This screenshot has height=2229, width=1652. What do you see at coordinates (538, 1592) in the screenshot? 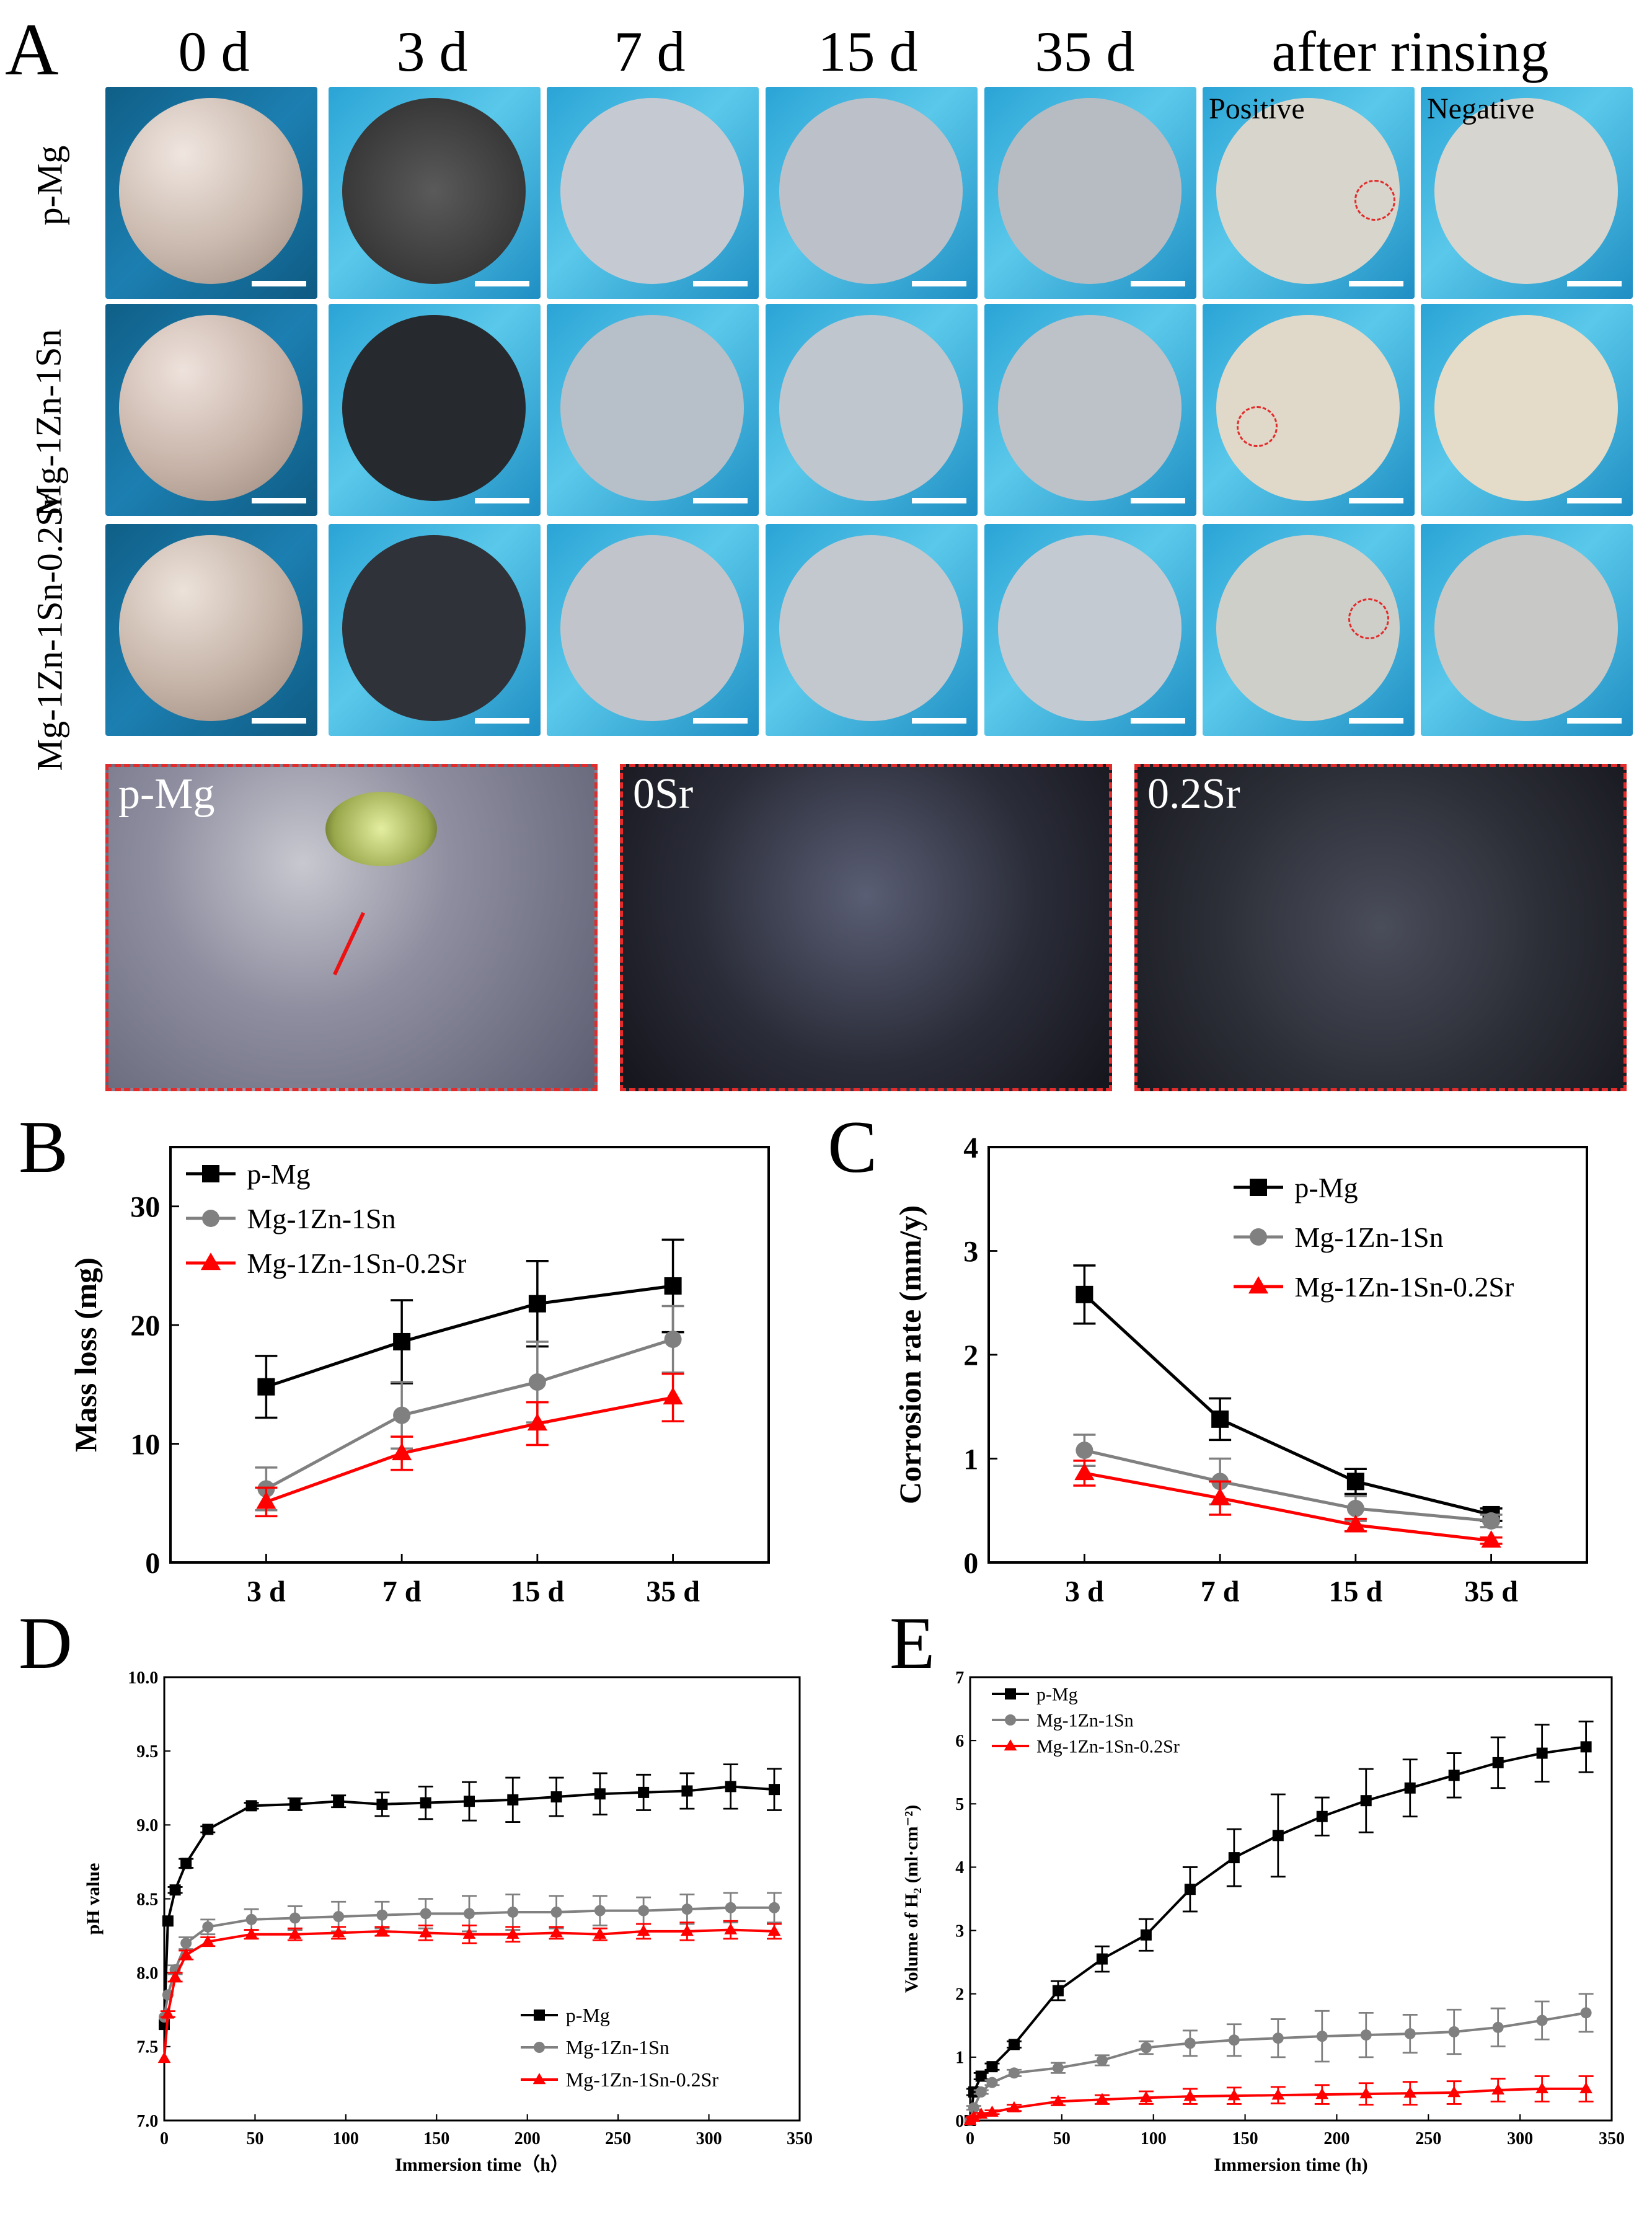
I see `x-tick-label: 15 d` at bounding box center [538, 1592].